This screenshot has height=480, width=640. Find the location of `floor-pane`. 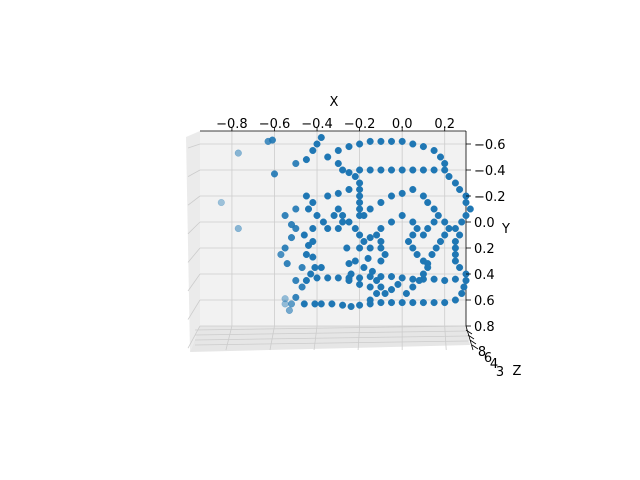

floor-pane is located at coordinates (330, 339).